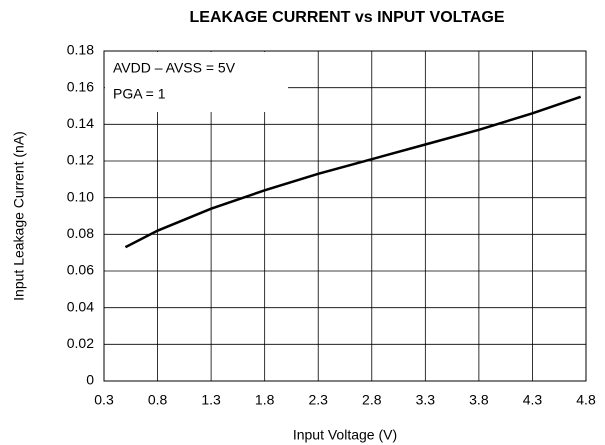  Describe the element at coordinates (426, 400) in the screenshot. I see `x-tick-label: 3.3` at that location.